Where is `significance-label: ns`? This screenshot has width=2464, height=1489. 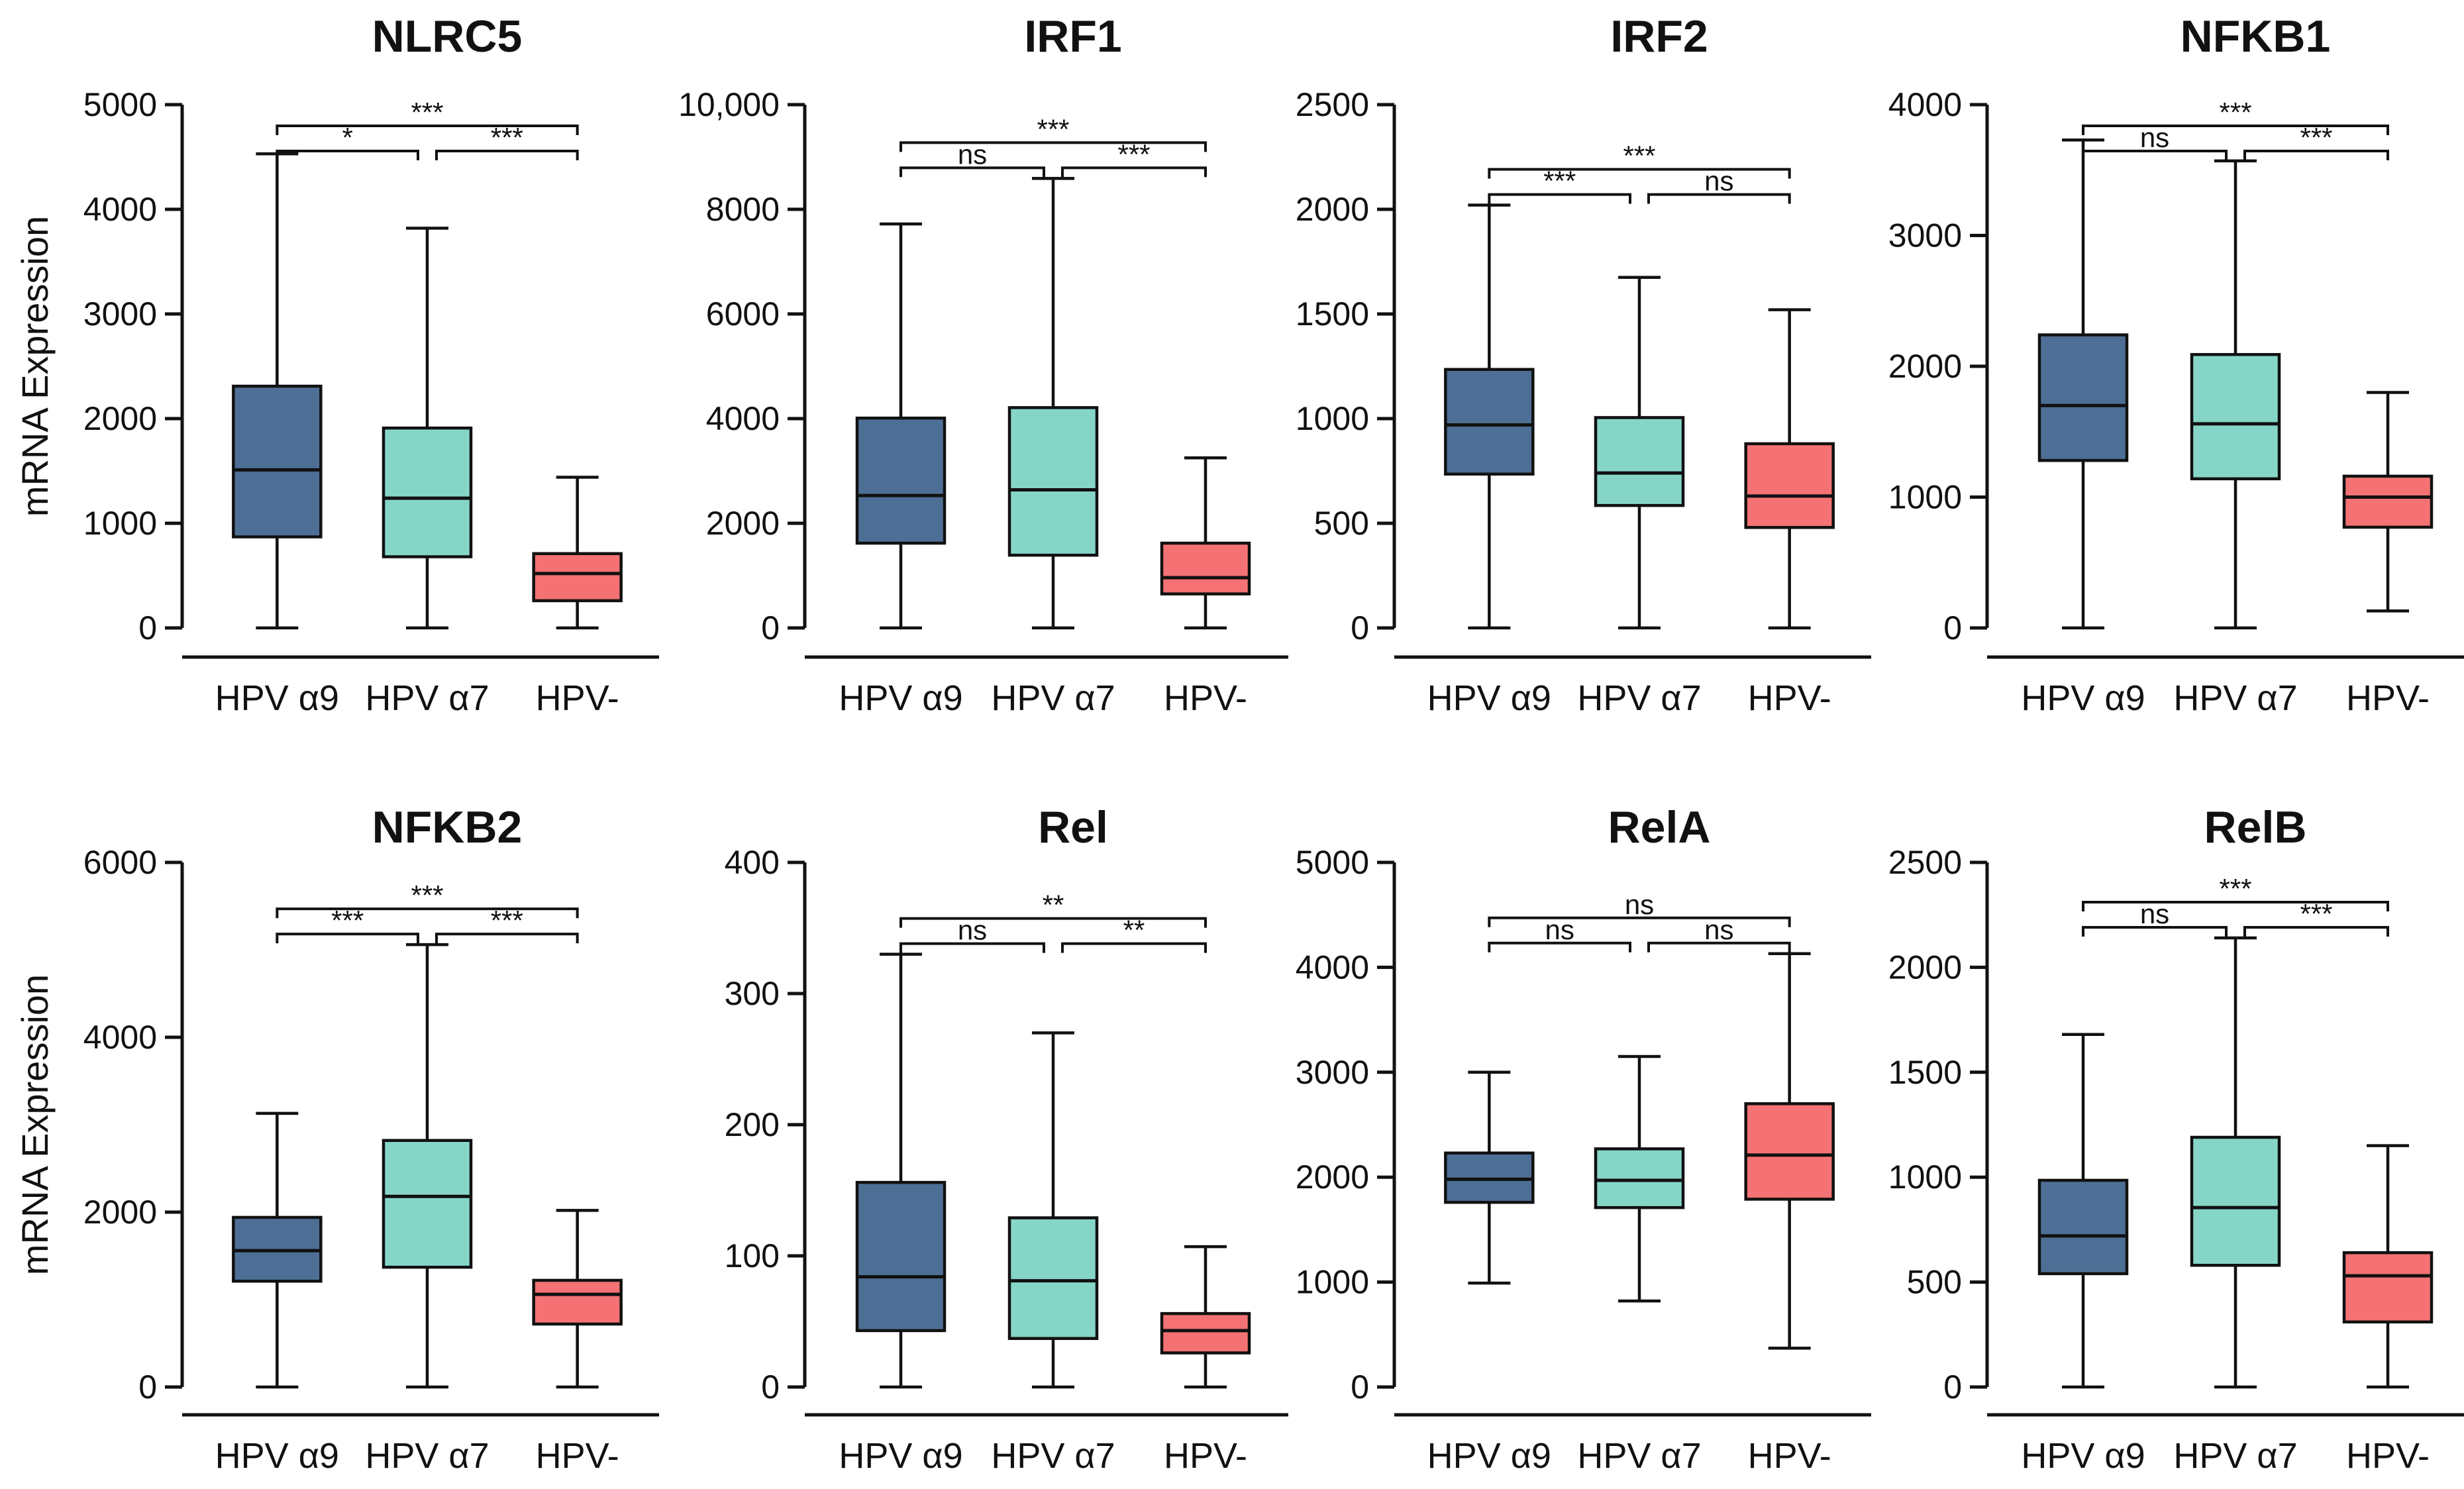 significance-label: ns is located at coordinates (1639, 904).